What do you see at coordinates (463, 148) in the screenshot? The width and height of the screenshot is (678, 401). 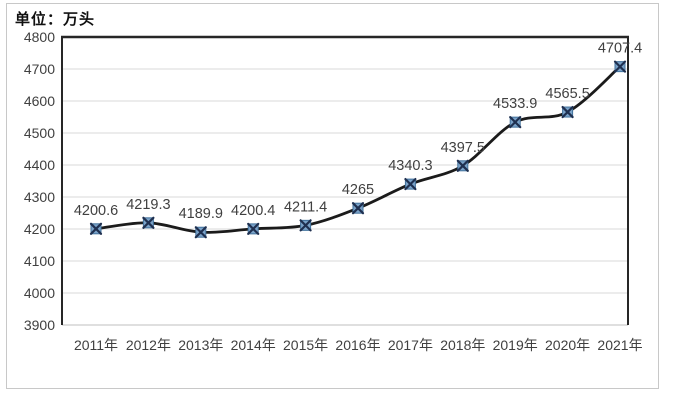 I see `data-label: 4397.5` at bounding box center [463, 148].